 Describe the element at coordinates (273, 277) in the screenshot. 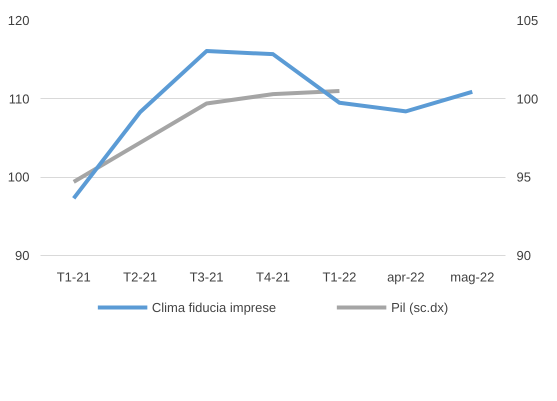

I see `x-tick-label: T4-21` at that location.